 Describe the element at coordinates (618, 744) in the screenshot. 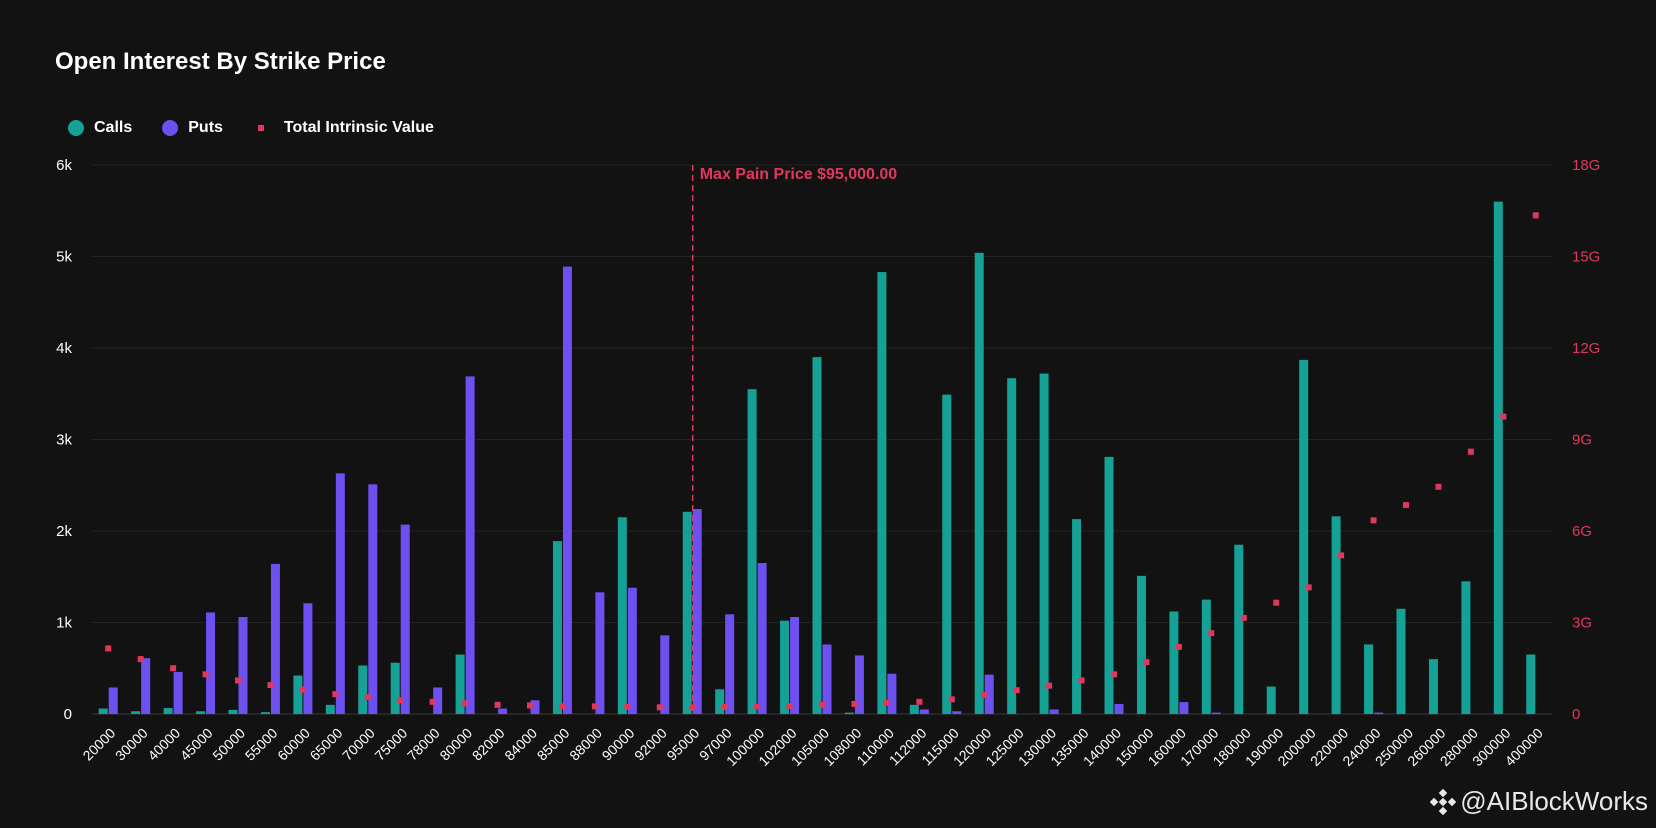

I see `x-tick-label: 90000` at that location.